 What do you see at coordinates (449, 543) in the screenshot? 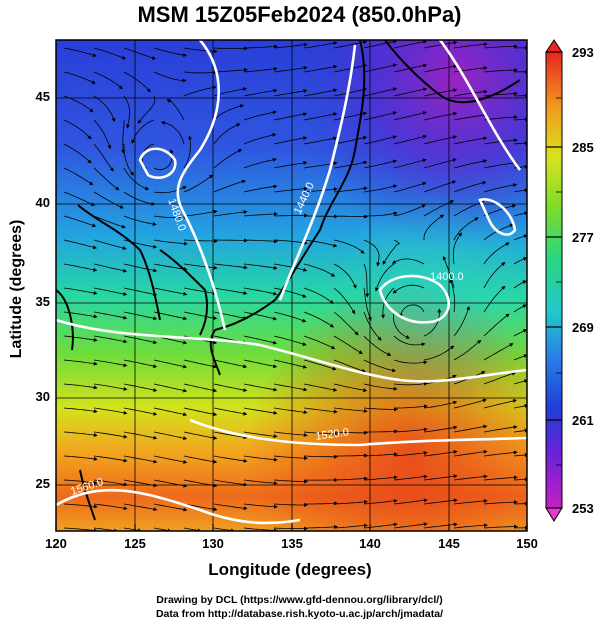
I see `x-tick-label: 145` at bounding box center [449, 543].